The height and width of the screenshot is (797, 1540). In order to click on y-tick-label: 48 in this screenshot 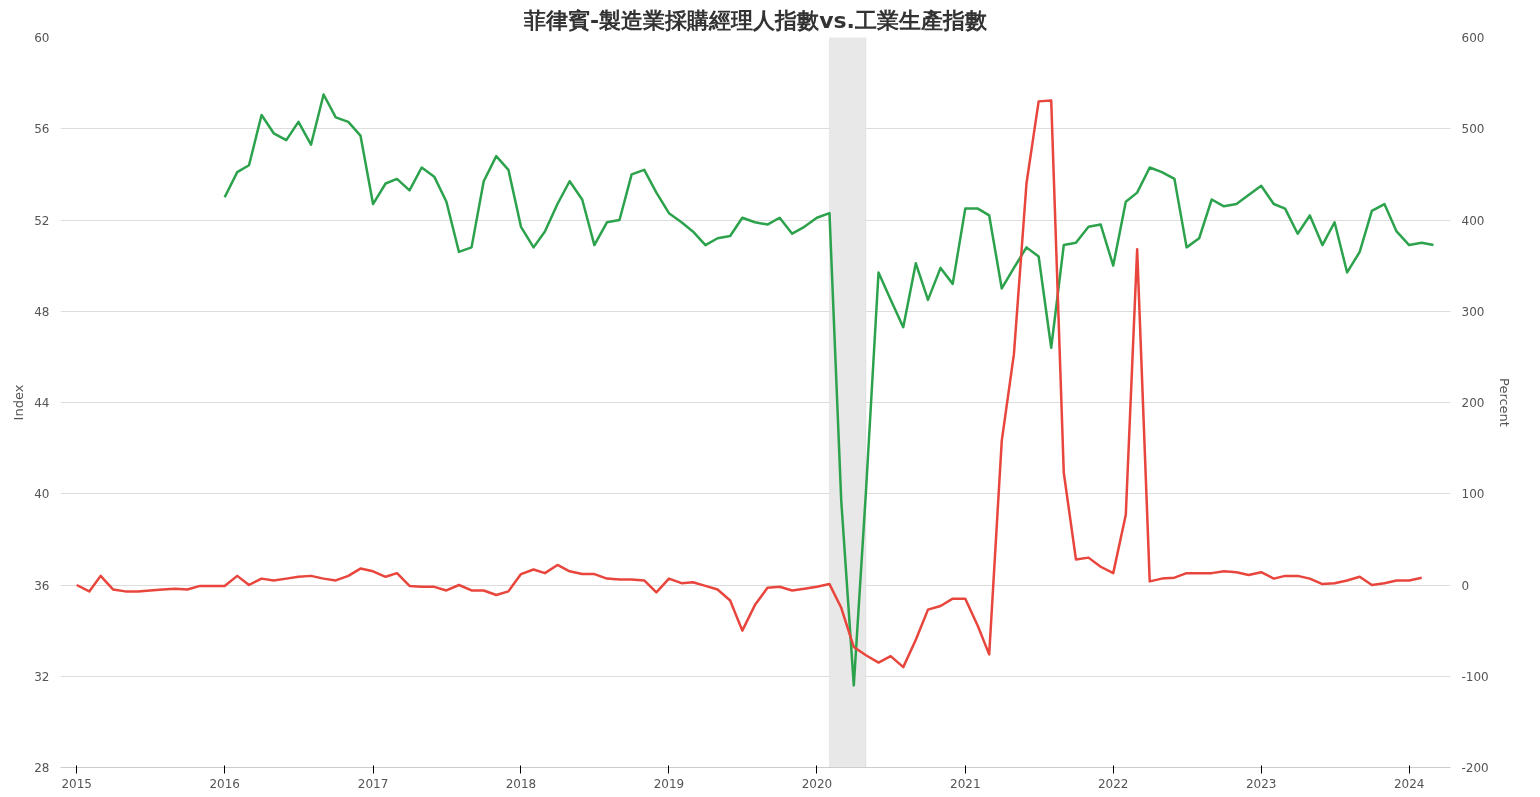, I will do `click(42, 311)`.